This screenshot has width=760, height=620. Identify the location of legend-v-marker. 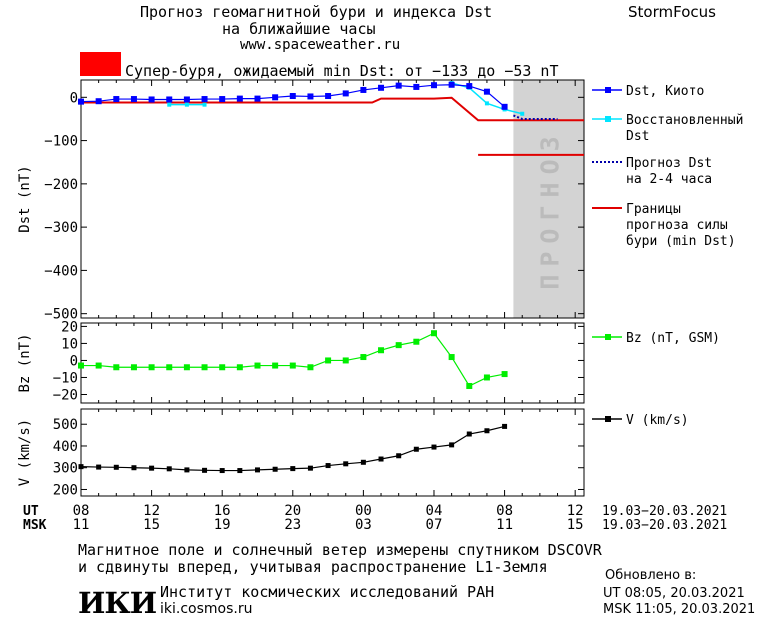
(608, 419).